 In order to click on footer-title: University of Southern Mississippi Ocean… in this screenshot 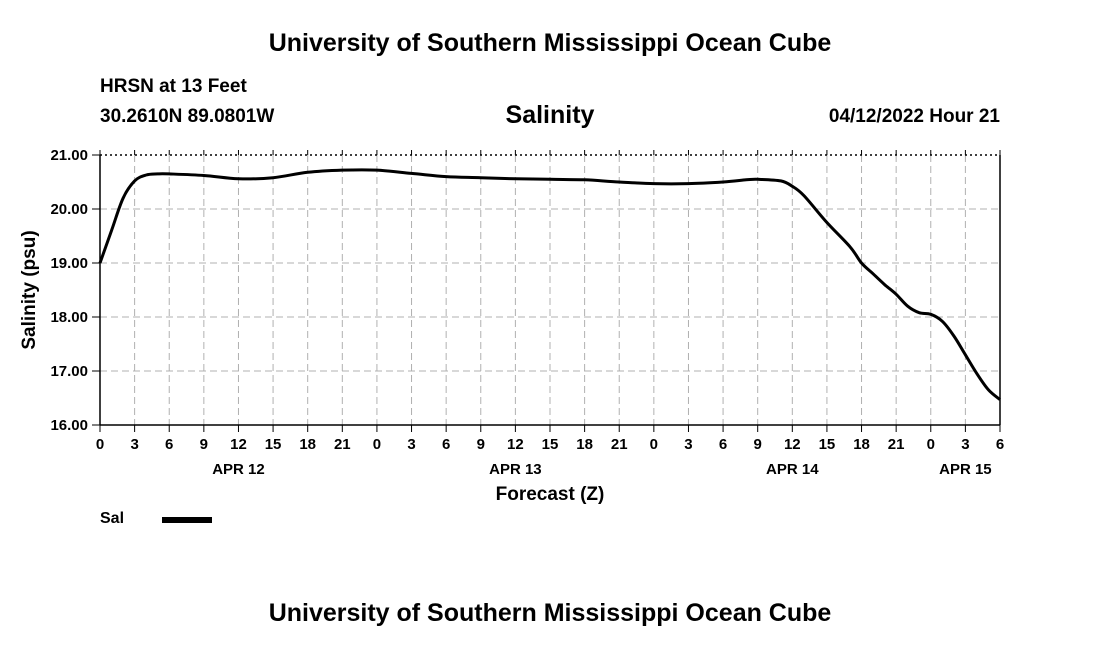, I will do `click(550, 613)`.